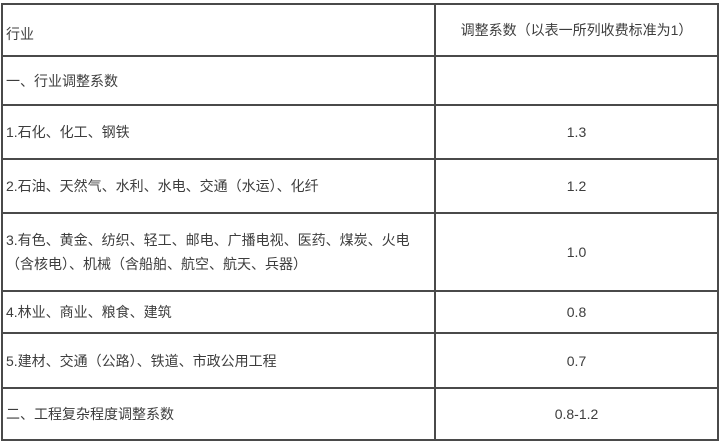  I want to click on table-row: 5.建材、交通（公路）、铁道、市政公用工程 0.7, so click(360, 360).